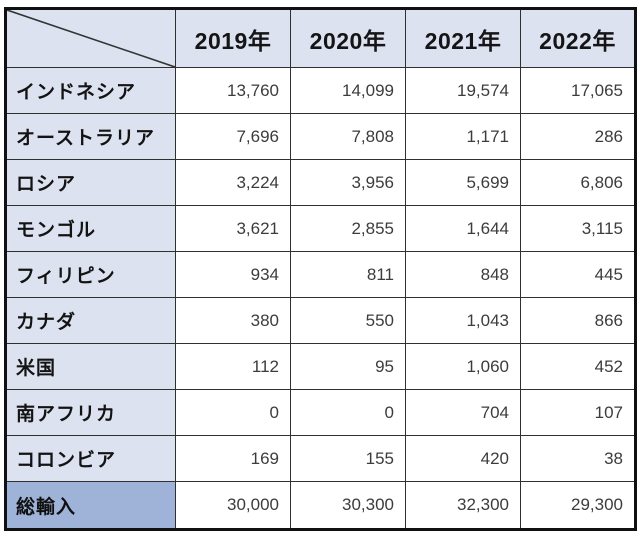  What do you see at coordinates (578, 38) in the screenshot?
I see `year-header-2022: 2022年` at bounding box center [578, 38].